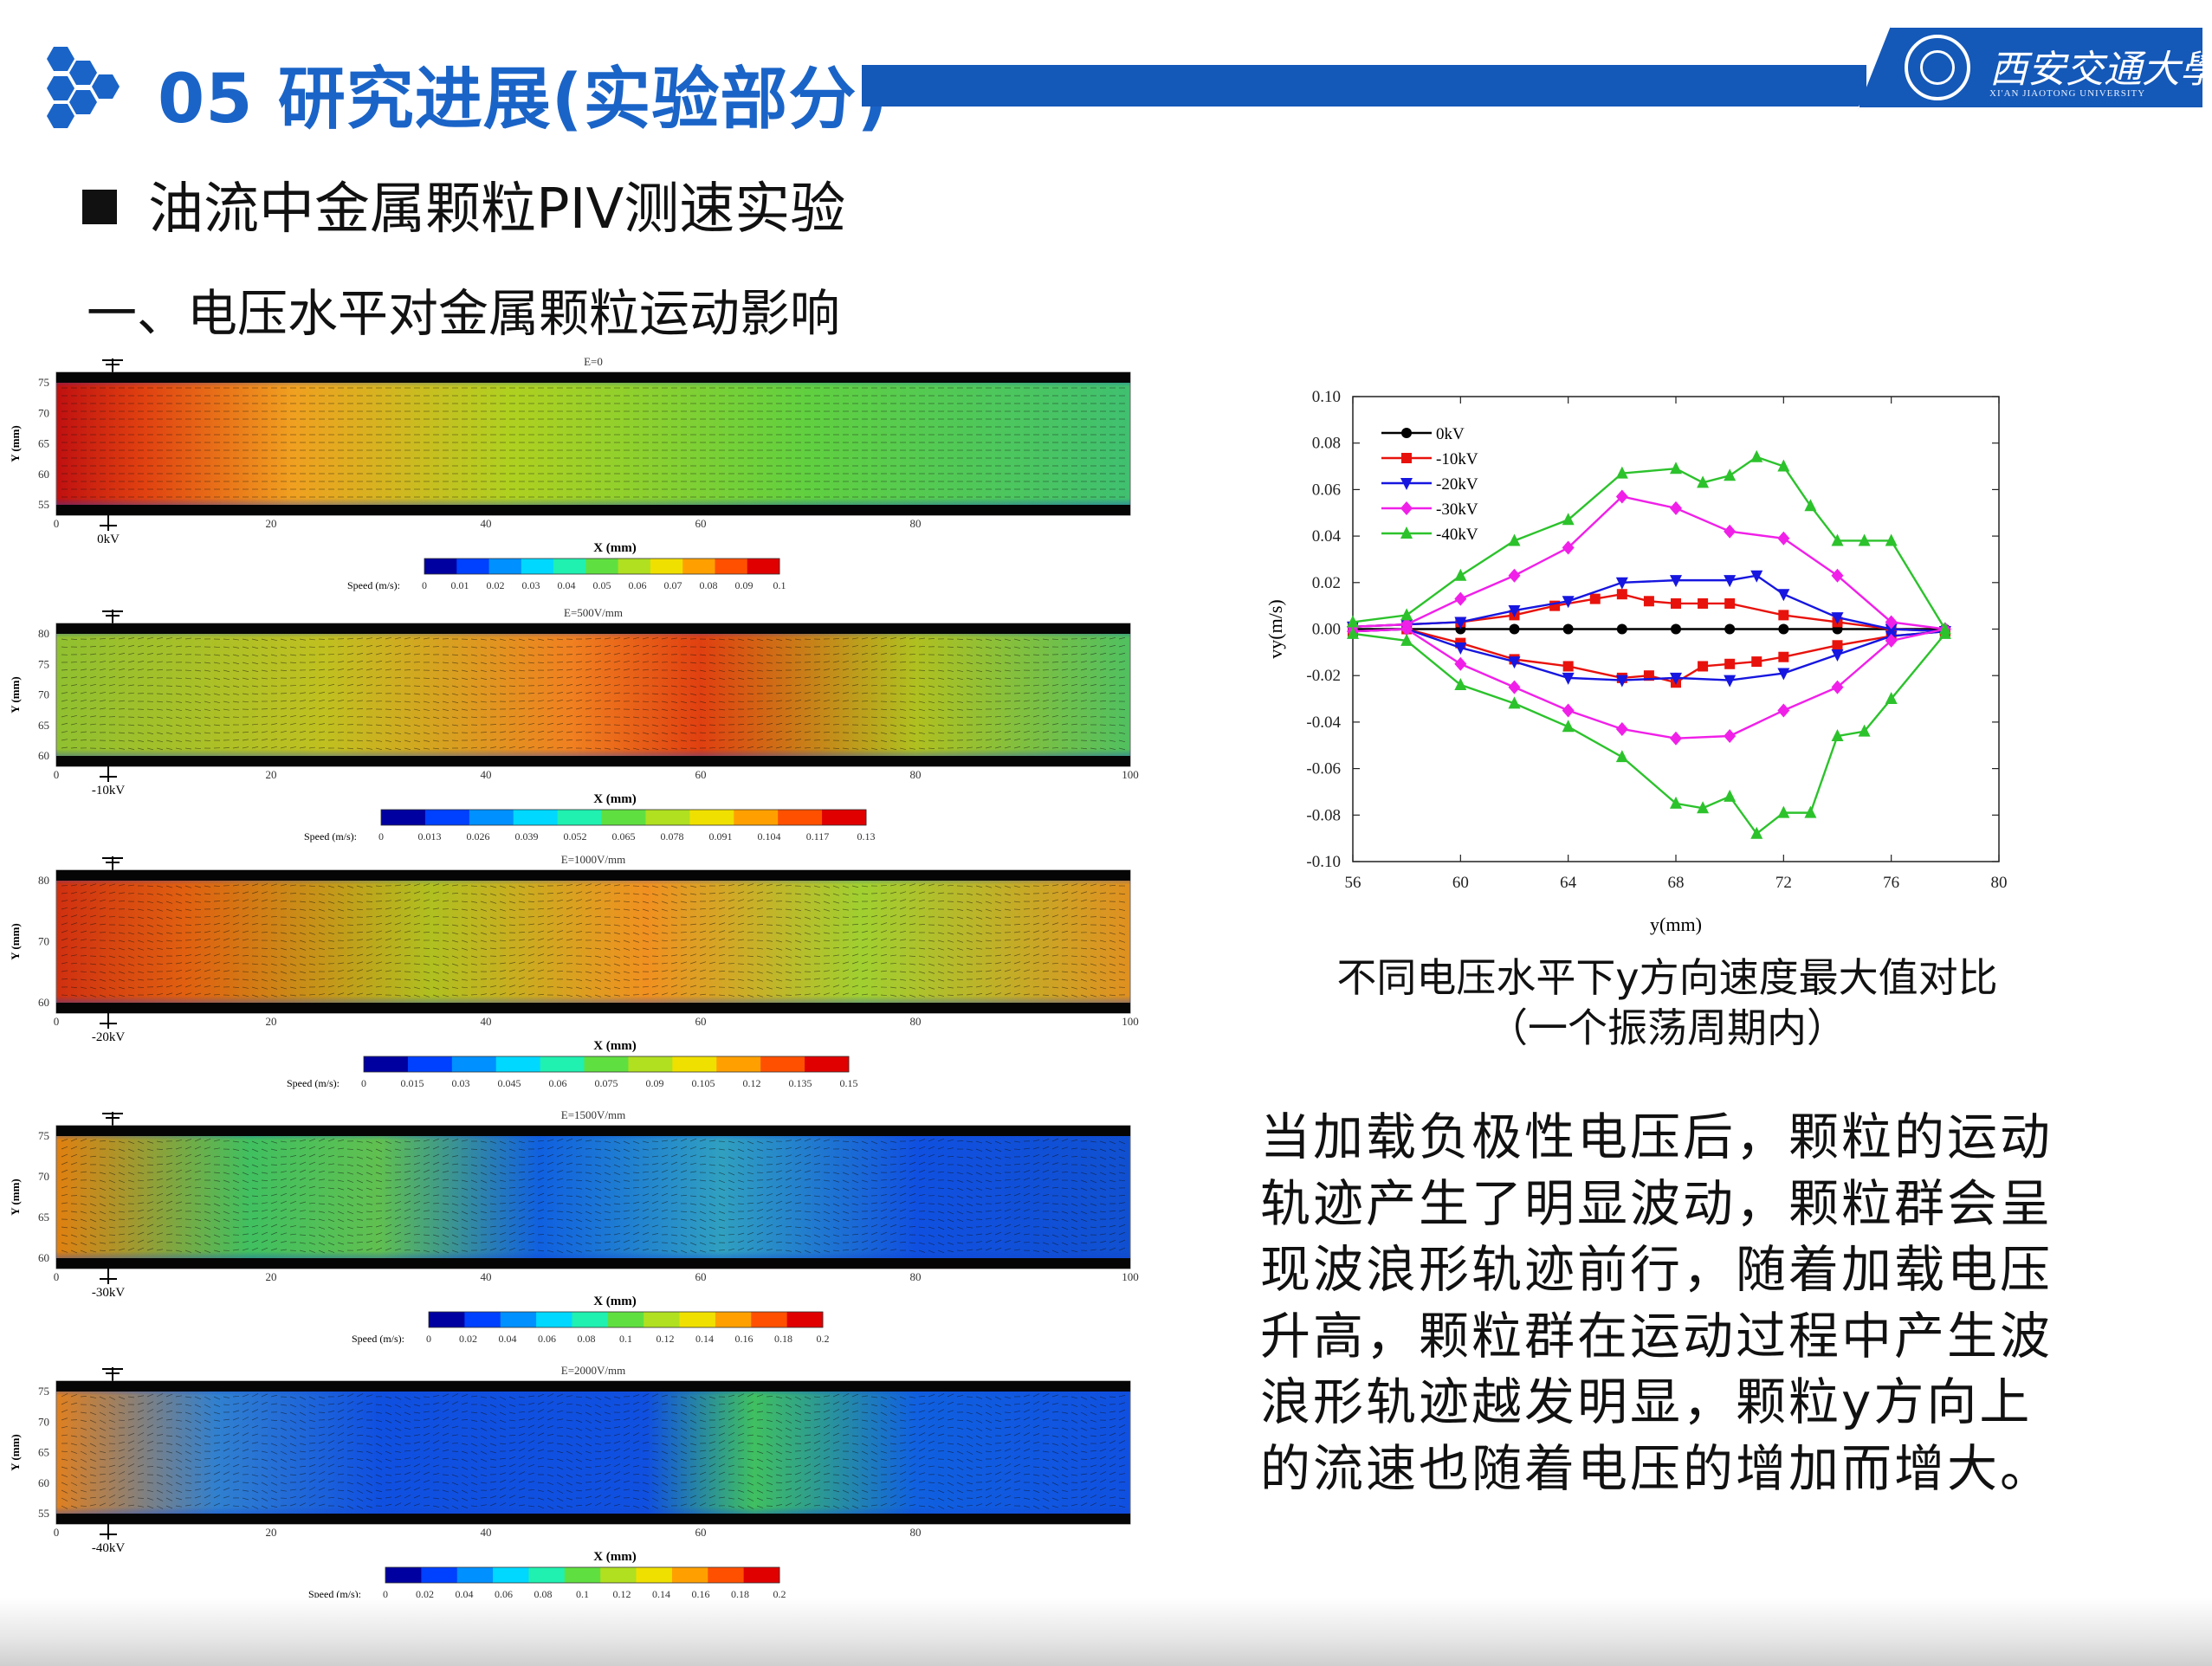 This screenshot has width=2212, height=1666. What do you see at coordinates (615, 1301) in the screenshot?
I see `piv-x-axis-label: X (mm)` at bounding box center [615, 1301].